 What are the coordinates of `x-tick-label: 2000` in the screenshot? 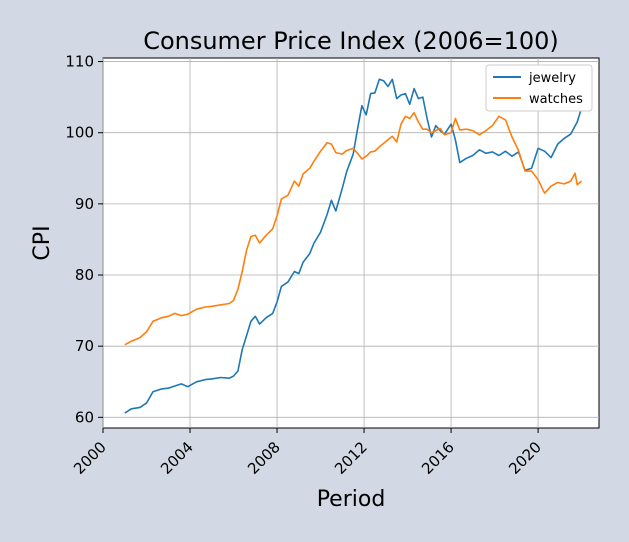 It's located at (90, 458).